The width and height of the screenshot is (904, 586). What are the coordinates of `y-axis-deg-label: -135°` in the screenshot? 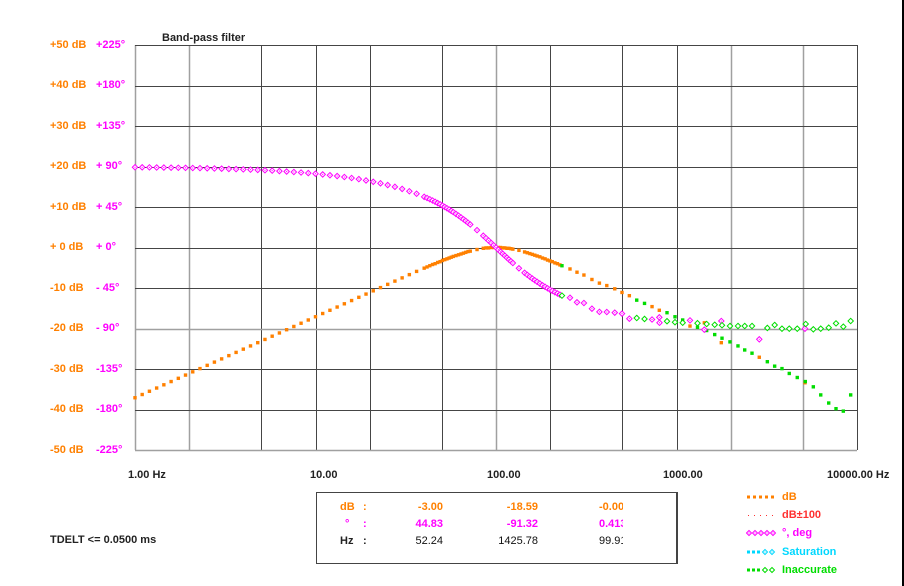 It's located at (109, 369).